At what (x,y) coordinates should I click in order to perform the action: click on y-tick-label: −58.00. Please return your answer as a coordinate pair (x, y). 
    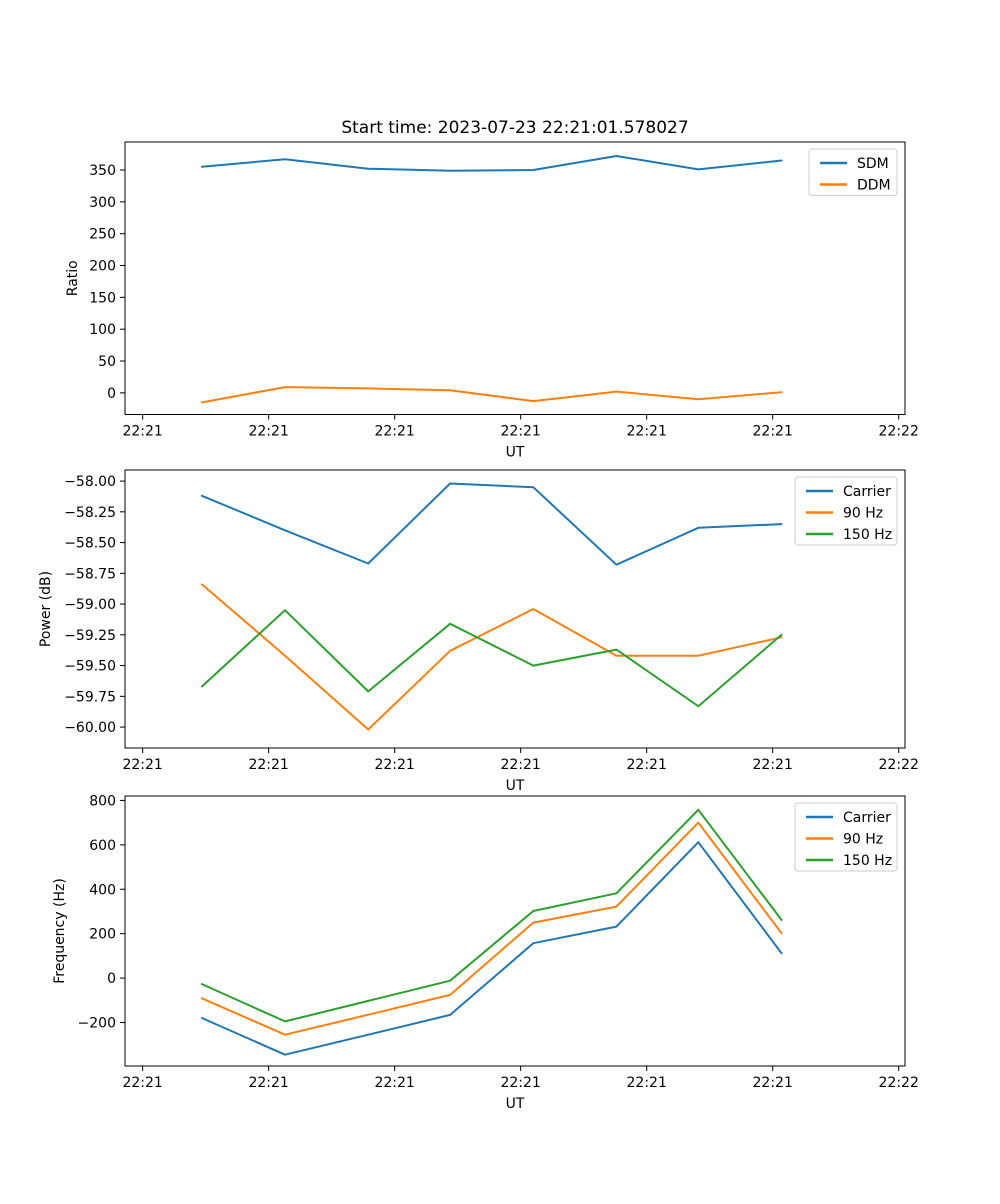
    Looking at the image, I should click on (90, 482).